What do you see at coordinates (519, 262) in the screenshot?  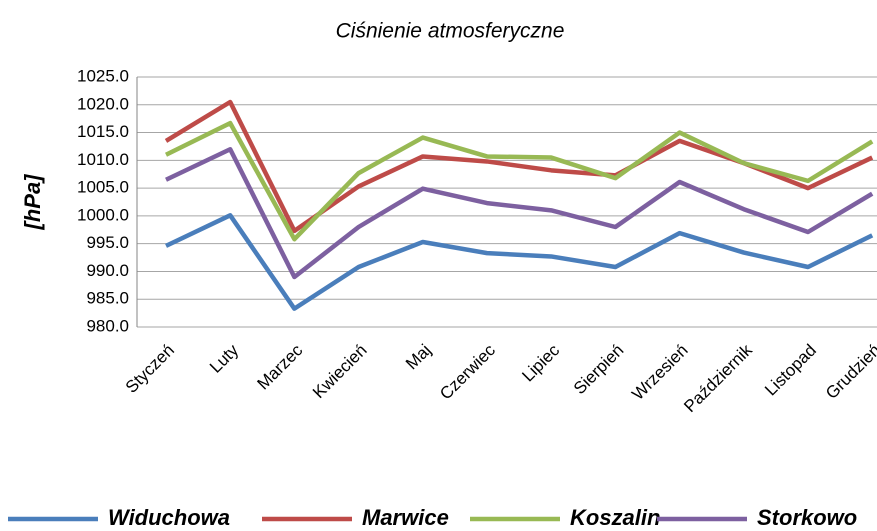 I see `series-line` at bounding box center [519, 262].